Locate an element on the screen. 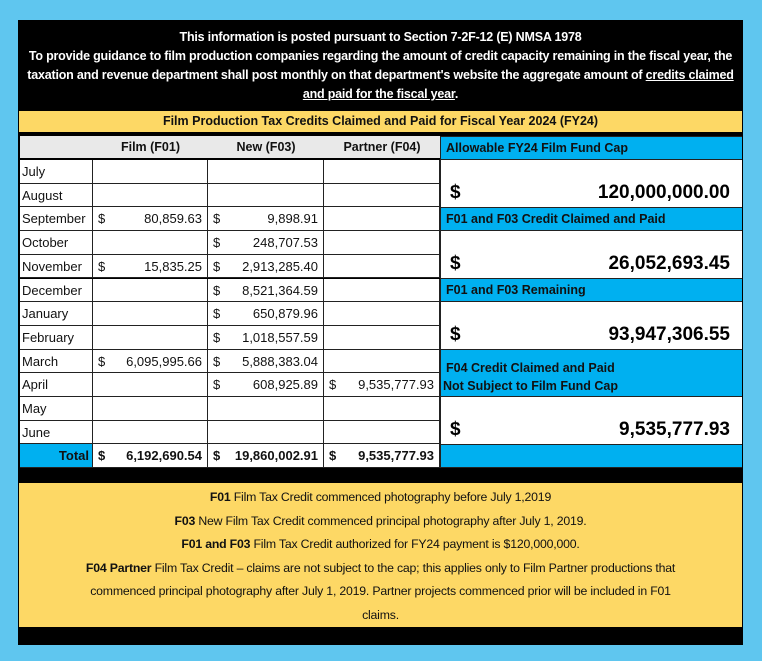 This screenshot has height=661, width=762. f04-box: $ 9,535,777.93 is located at coordinates (591, 421).